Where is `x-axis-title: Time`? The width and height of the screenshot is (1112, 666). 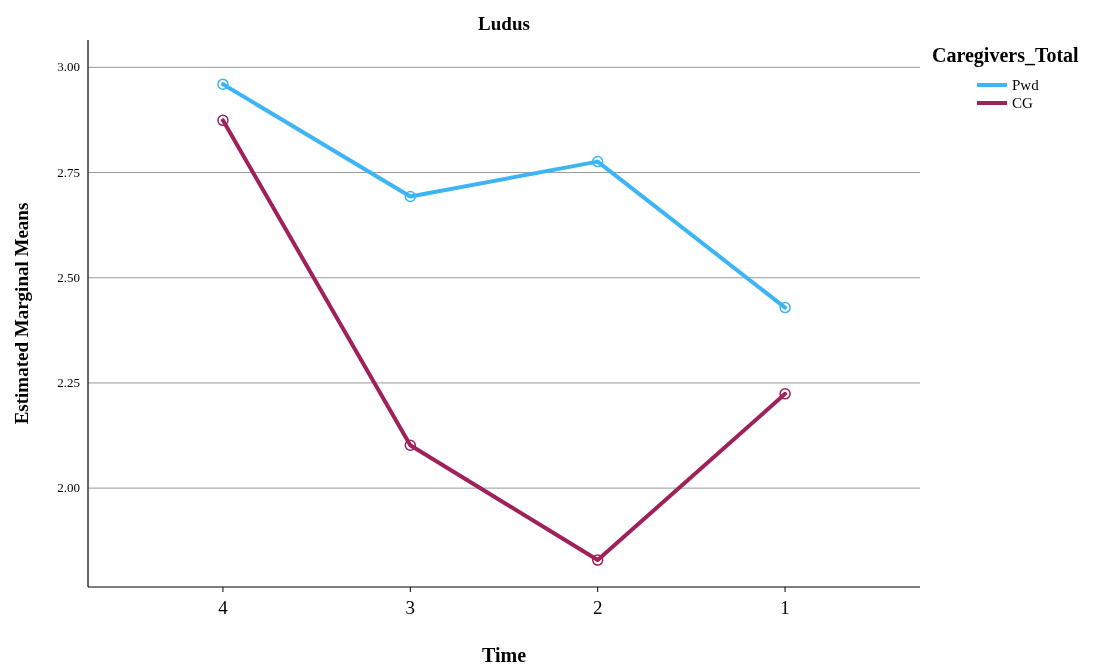
x-axis-title: Time is located at coordinates (504, 655).